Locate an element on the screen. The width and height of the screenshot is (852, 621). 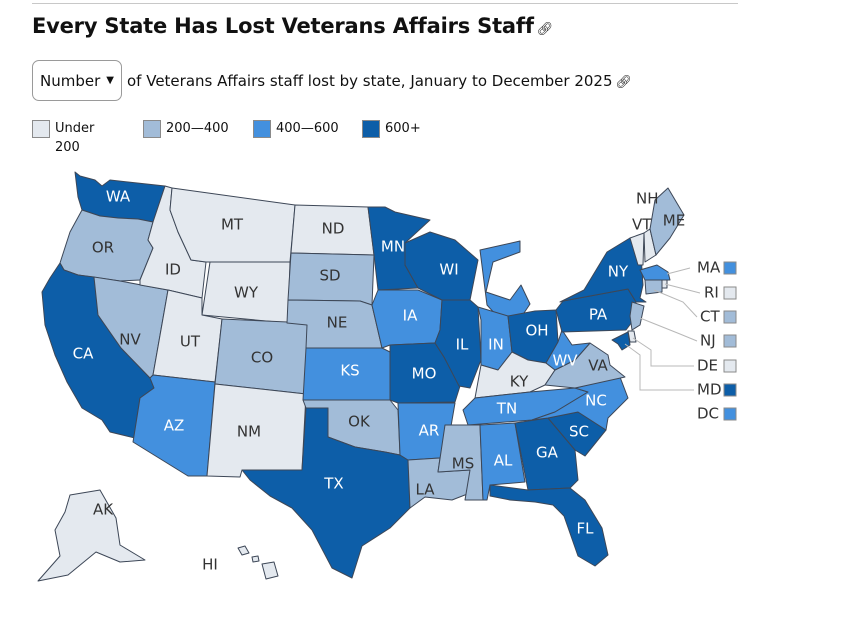
legend-label: 200—400 is located at coordinates (197, 128).